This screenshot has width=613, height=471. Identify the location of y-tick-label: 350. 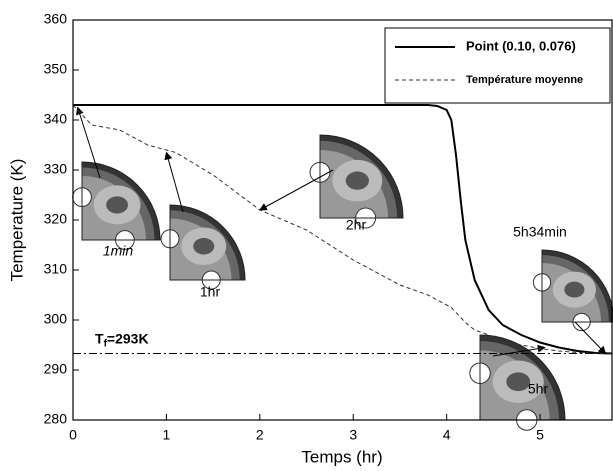
(56, 69).